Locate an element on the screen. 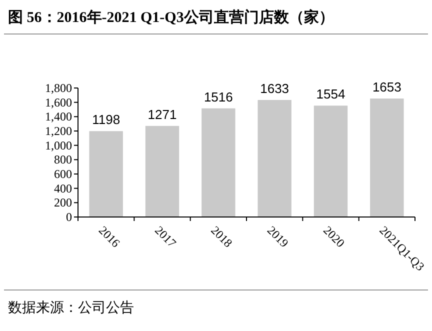 Image resolution: width=432 pixels, height=331 pixels. data-label: 1516 is located at coordinates (218, 96).